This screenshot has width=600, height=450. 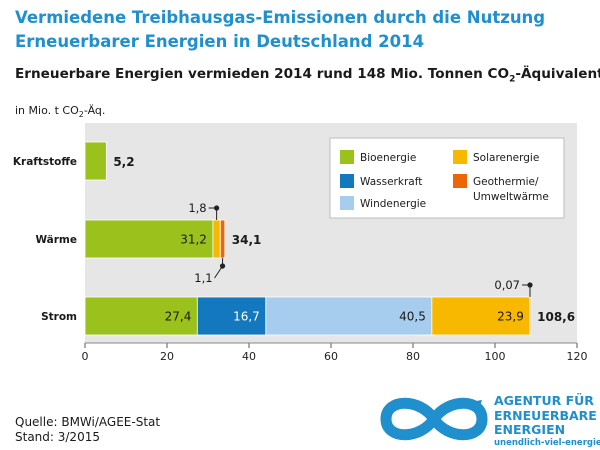 I want to click on legend-box, so click(x=447, y=178).